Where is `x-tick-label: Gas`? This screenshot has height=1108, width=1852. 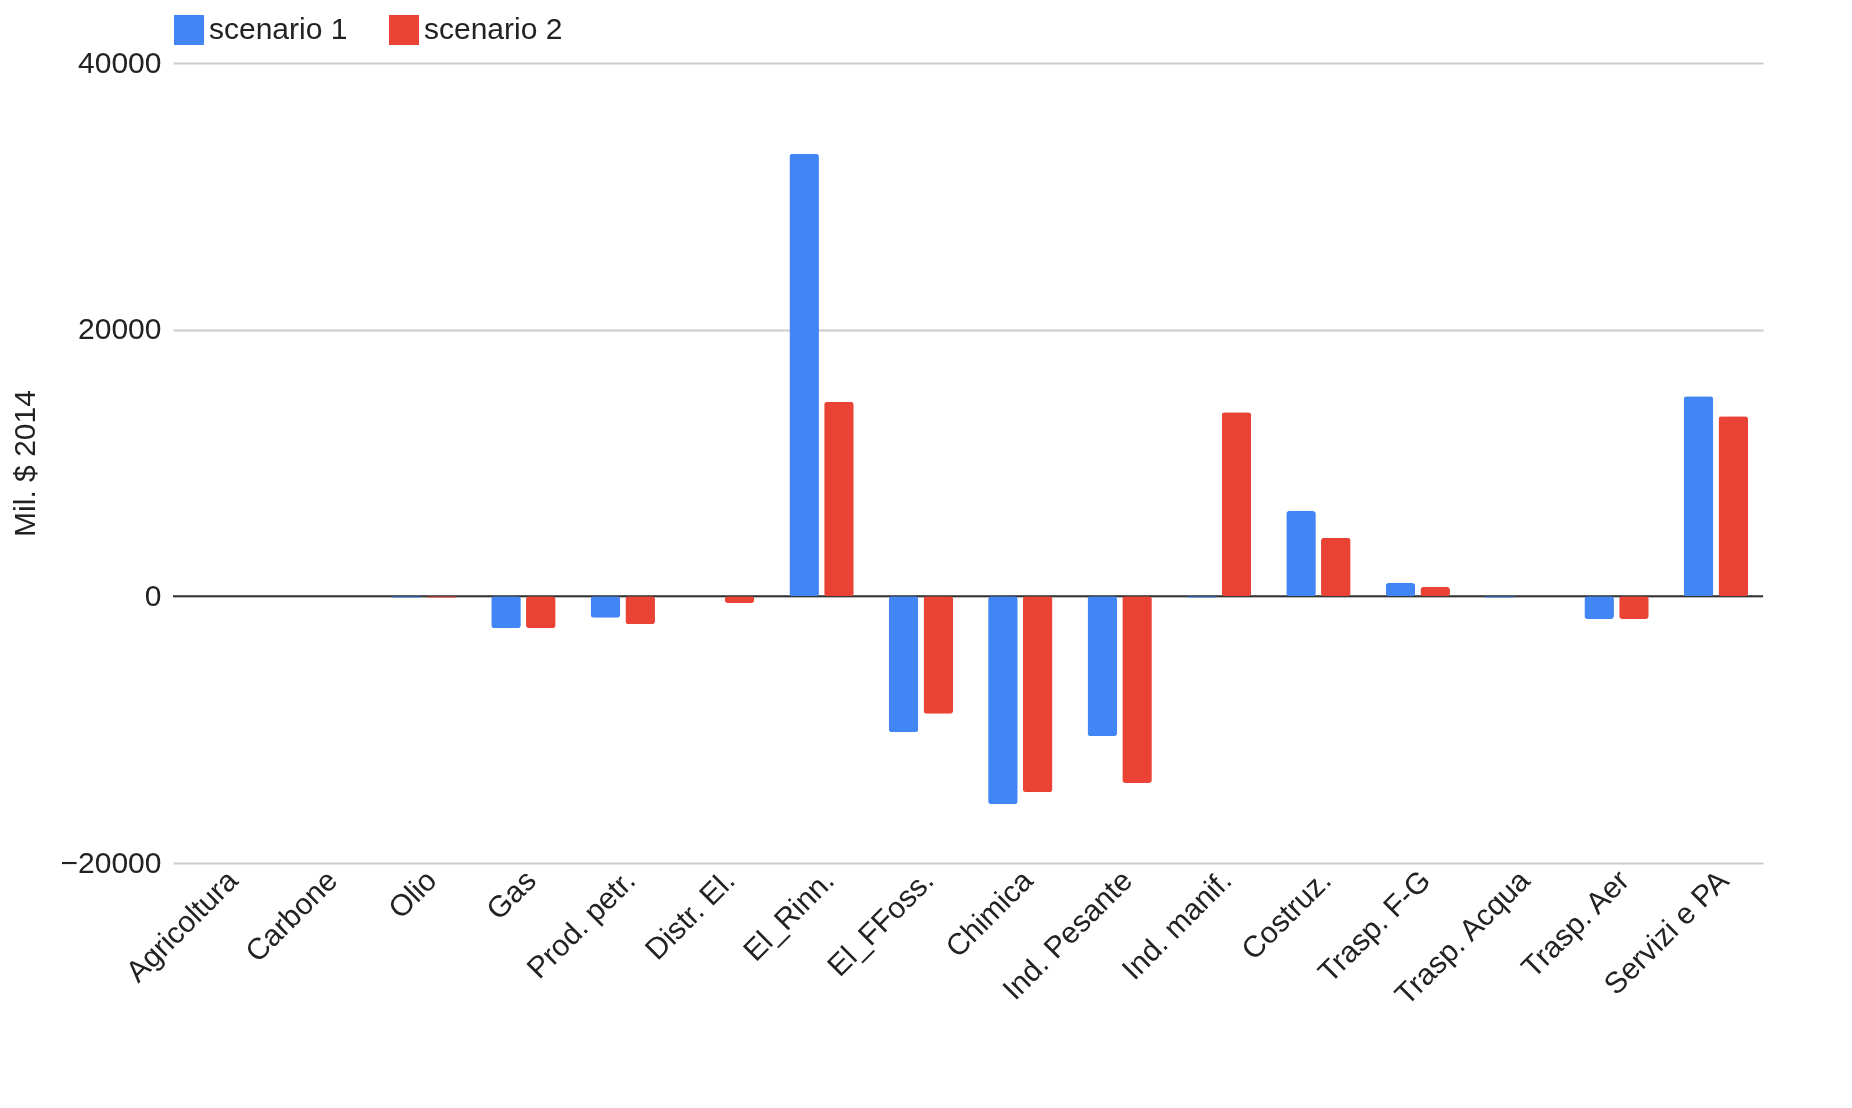 x-tick-label: Gas is located at coordinates (511, 894).